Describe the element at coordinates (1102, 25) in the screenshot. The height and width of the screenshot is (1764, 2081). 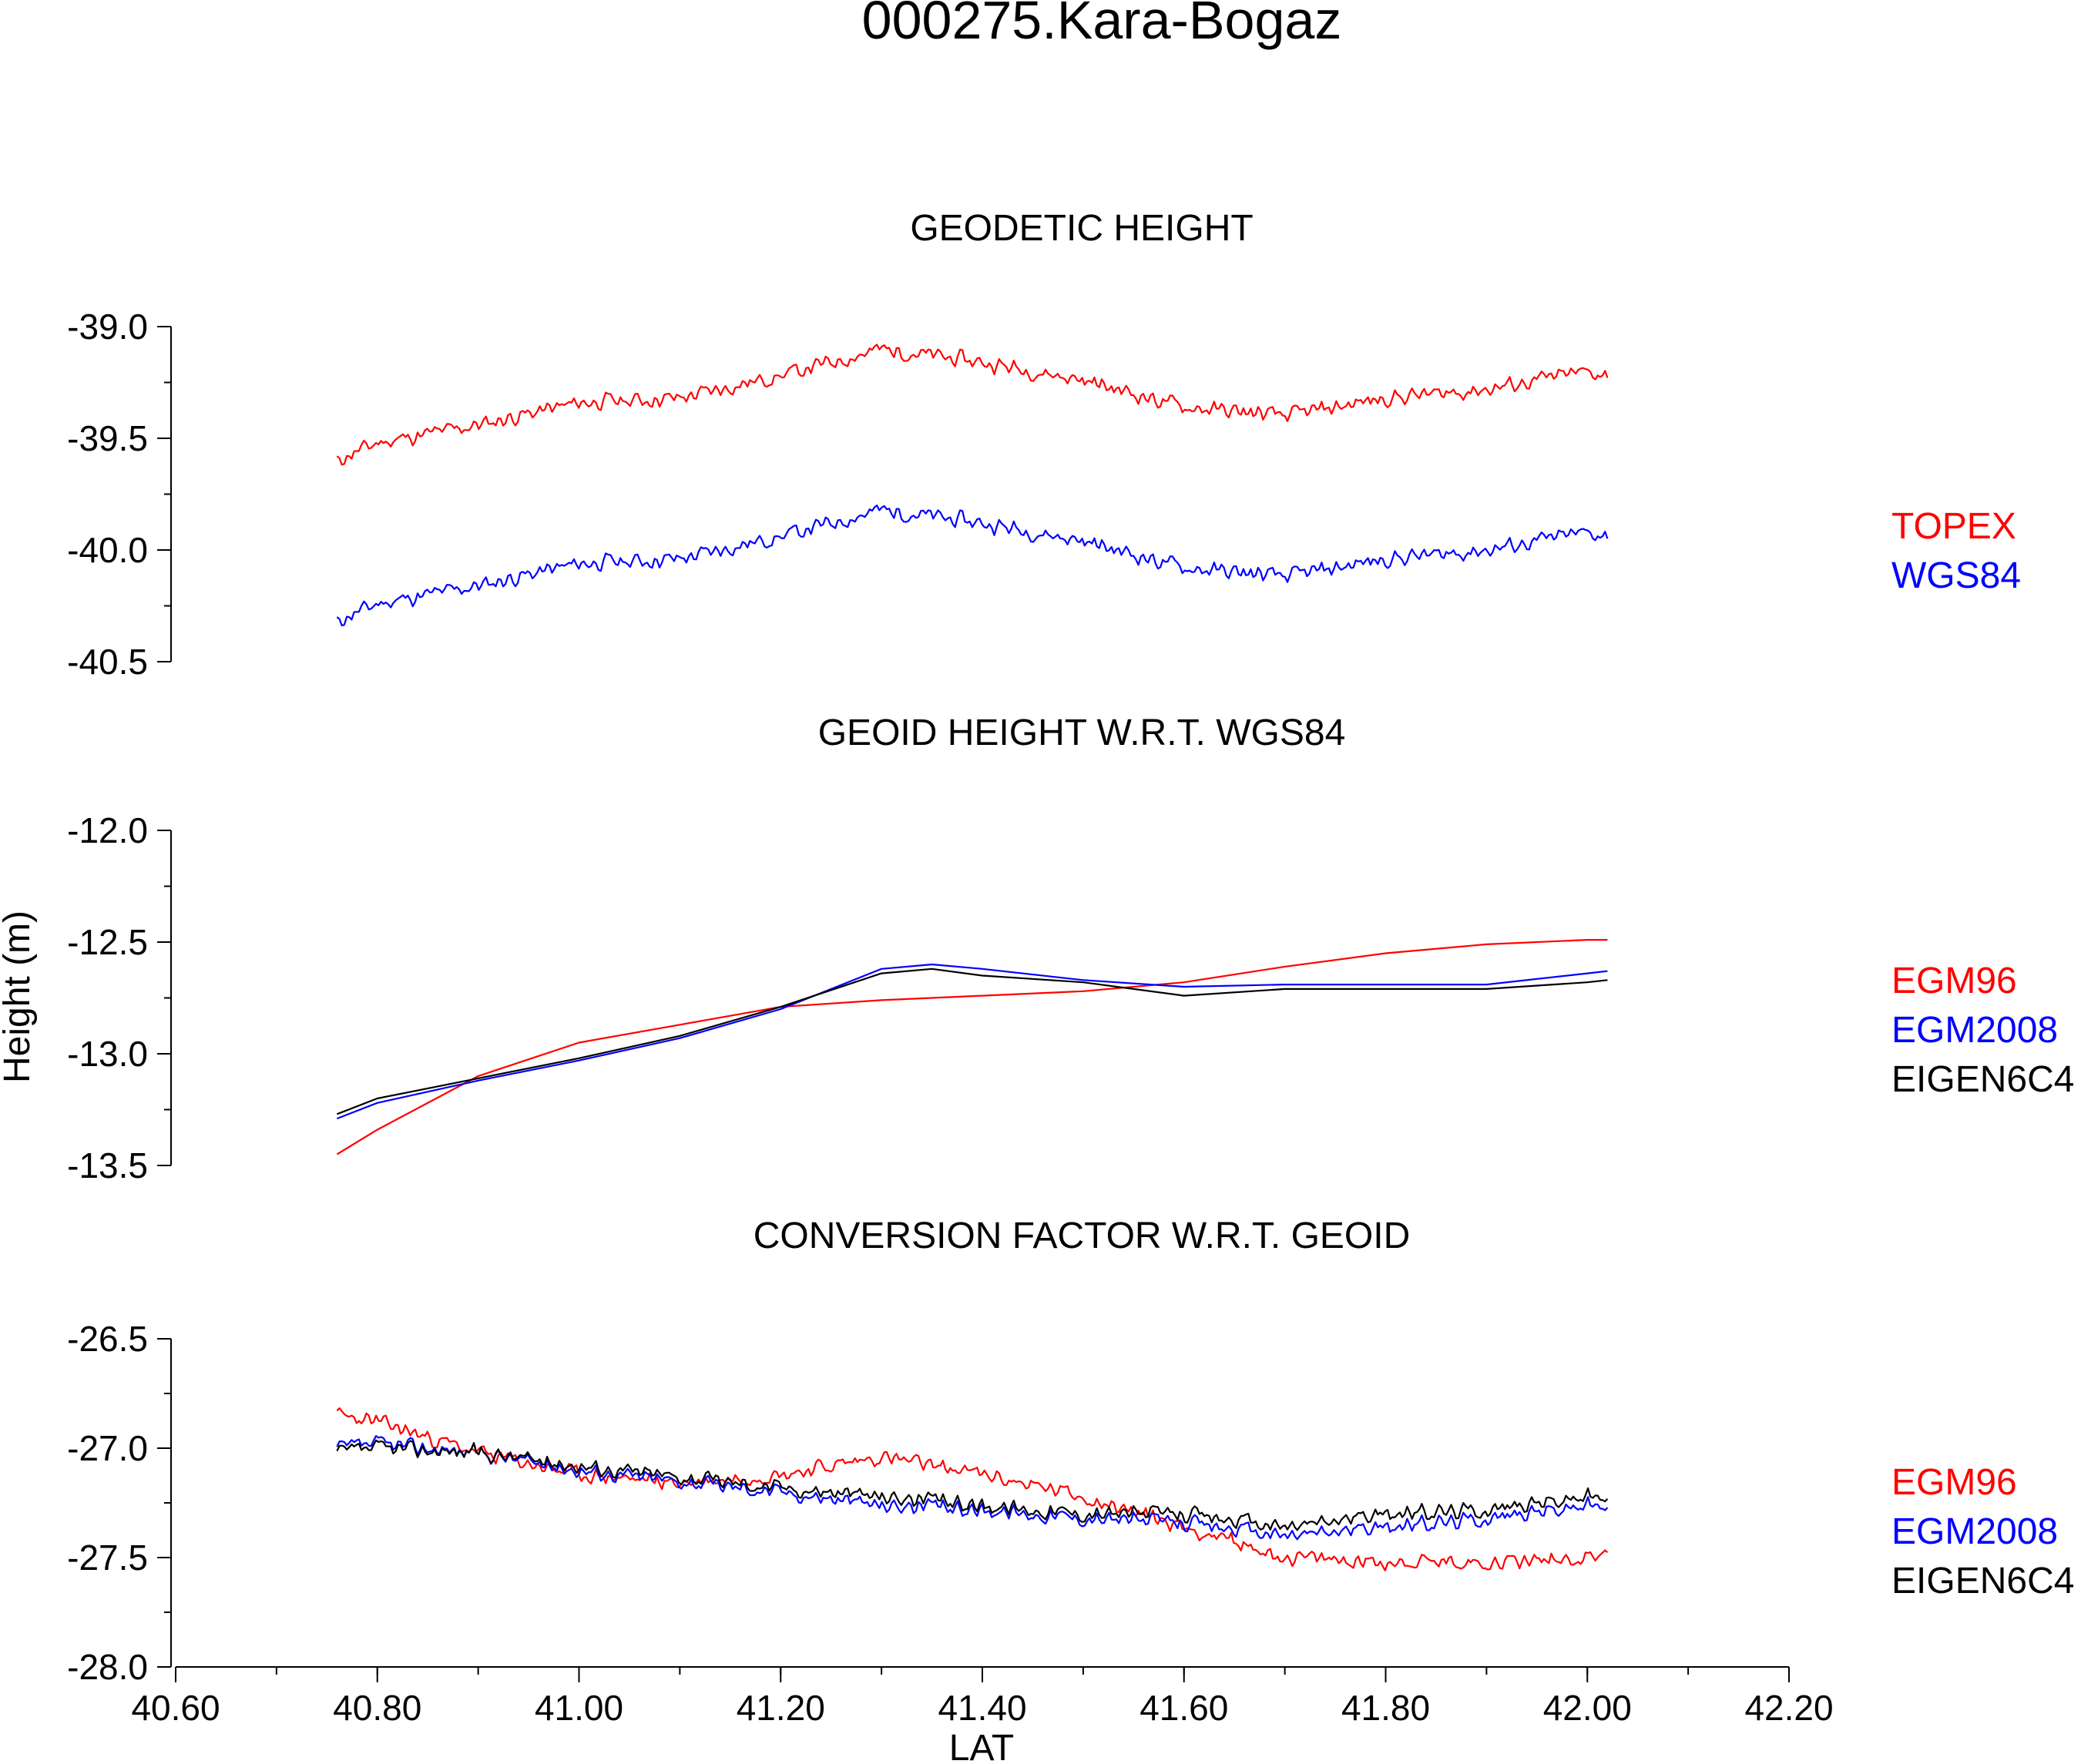
I see `chart-title: 000275.Kara-Bogaz` at that location.